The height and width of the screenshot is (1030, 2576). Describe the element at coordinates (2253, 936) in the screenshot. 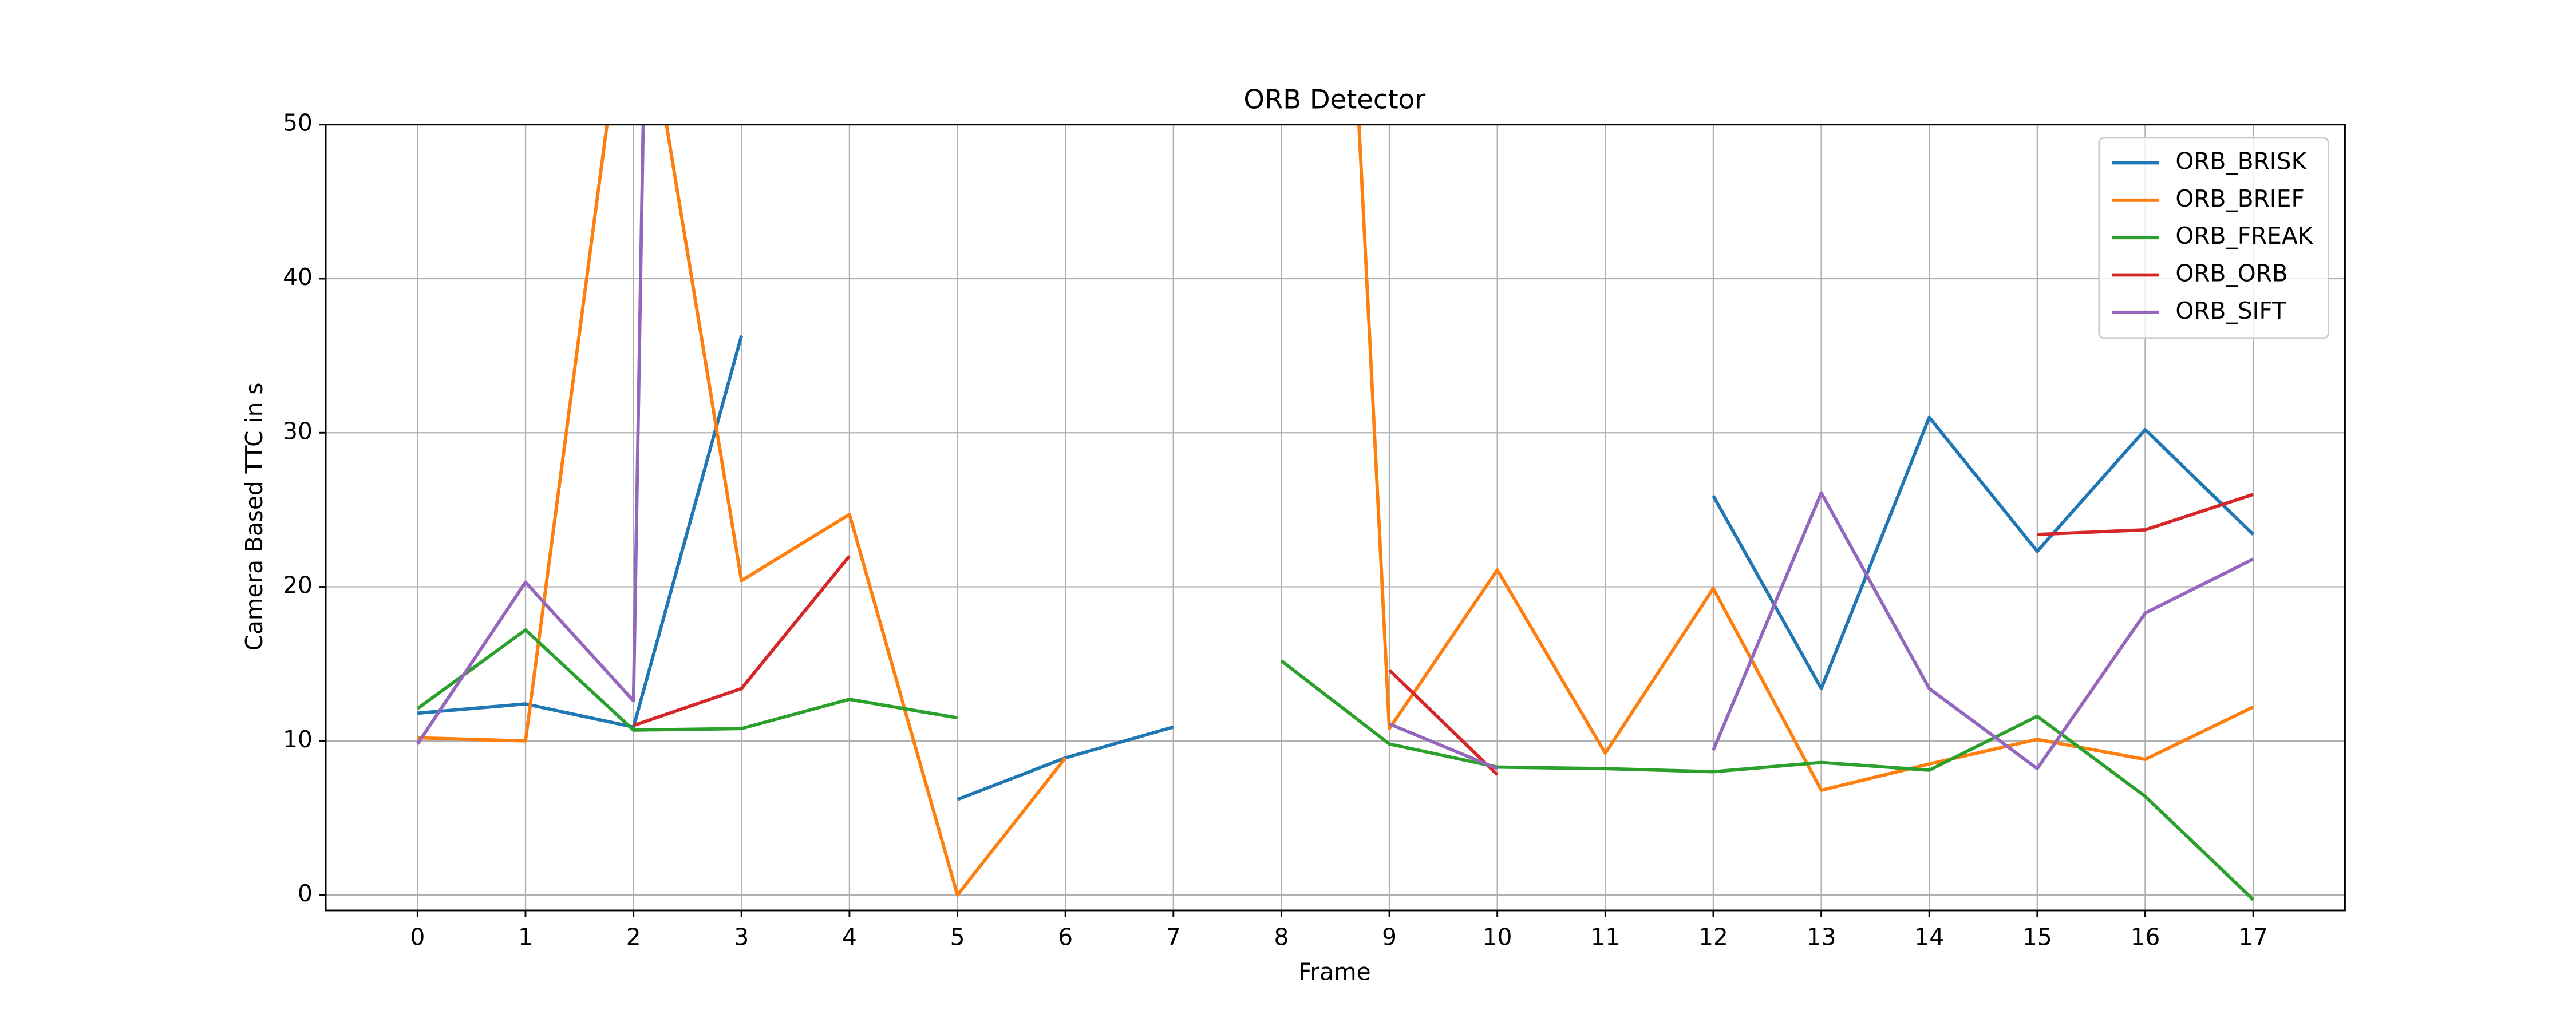

I see `x-tick-label: 17` at that location.